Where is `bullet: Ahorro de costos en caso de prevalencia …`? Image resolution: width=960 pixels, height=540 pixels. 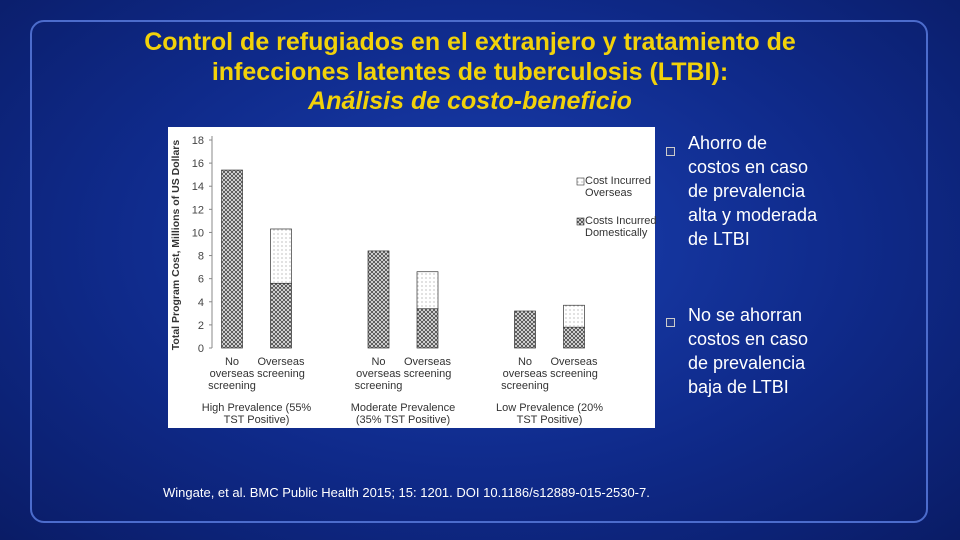
bullet: Ahorro de costos en caso de prevalencia … is located at coordinates (753, 191).